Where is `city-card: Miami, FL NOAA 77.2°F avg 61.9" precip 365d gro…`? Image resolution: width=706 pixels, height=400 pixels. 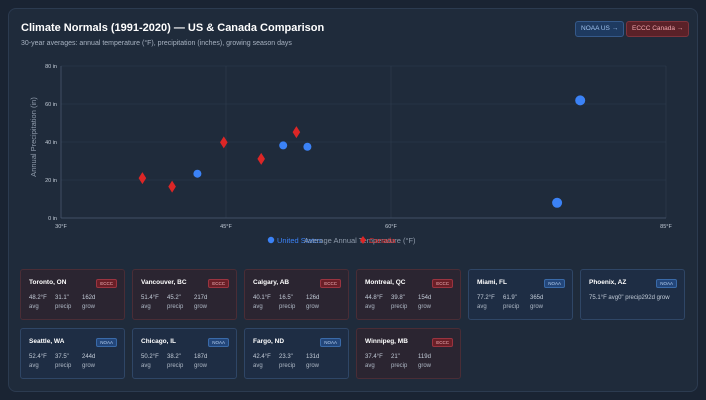 city-card: Miami, FL NOAA 77.2°F avg 61.9" precip 365d gro… is located at coordinates (520, 294).